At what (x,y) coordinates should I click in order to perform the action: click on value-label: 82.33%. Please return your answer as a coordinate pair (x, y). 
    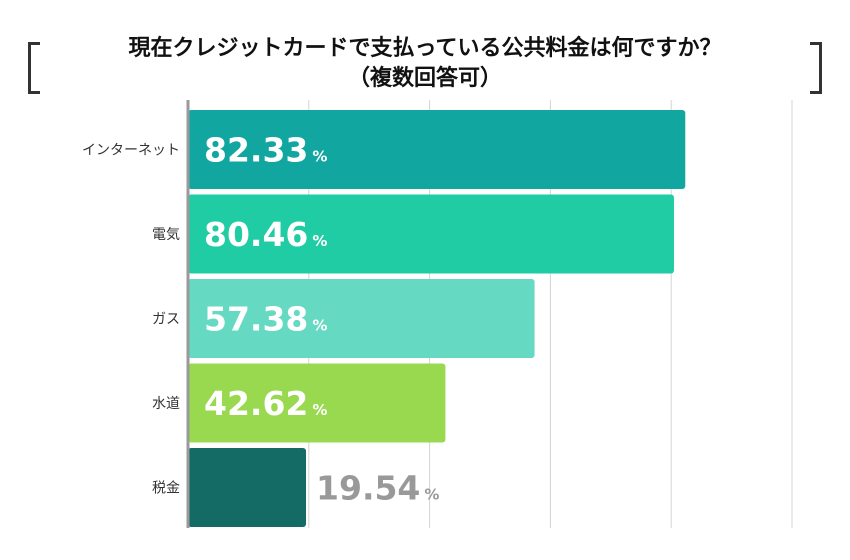
    Looking at the image, I should click on (265, 150).